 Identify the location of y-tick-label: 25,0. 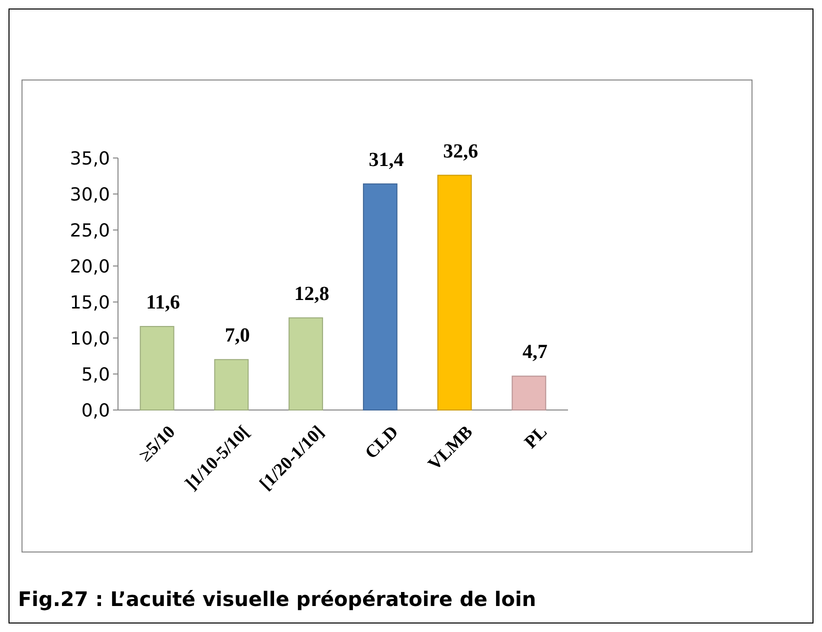
(90, 231).